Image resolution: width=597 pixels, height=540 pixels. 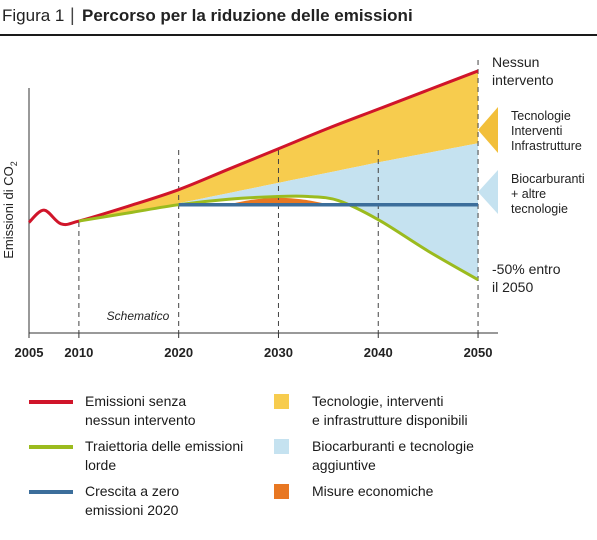 What do you see at coordinates (546, 131) in the screenshot?
I see `annotation-tecnologie: Tecnologie Interventi Infrastrutture` at bounding box center [546, 131].